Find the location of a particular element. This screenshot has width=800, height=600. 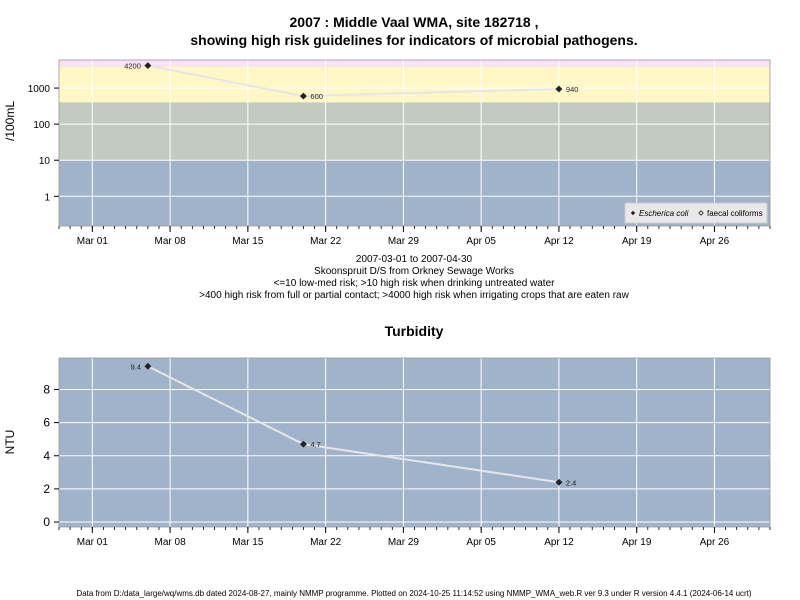

data-label: 4.7 is located at coordinates (315, 444).